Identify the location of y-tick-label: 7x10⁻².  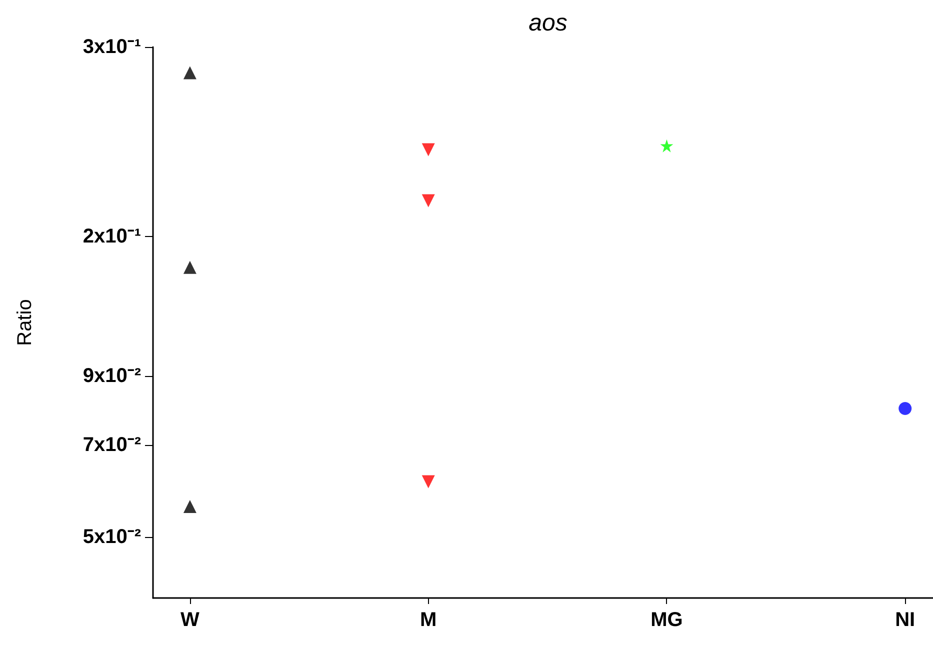
(112, 445).